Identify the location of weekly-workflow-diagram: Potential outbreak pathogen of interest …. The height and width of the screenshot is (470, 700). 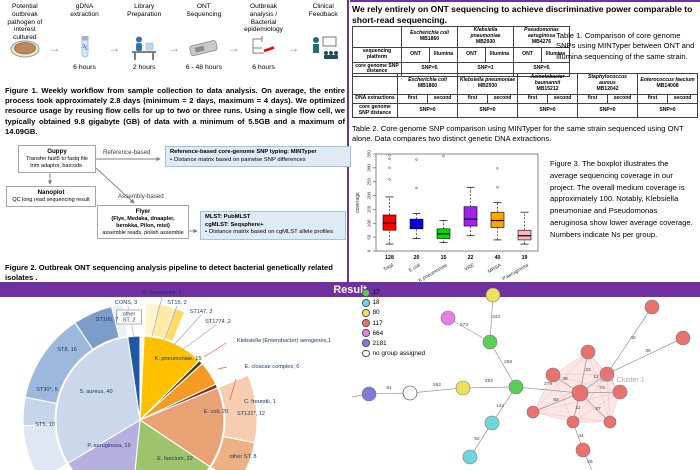
(174, 38).